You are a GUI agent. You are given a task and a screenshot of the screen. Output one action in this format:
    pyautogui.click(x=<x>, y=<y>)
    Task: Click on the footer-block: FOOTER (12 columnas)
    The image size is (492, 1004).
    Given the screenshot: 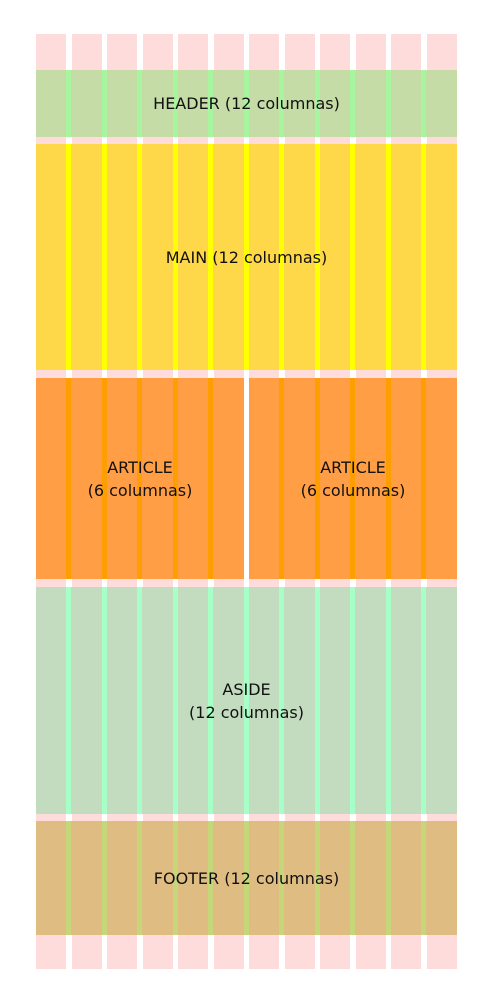 What is the action you would take?
    pyautogui.click(x=246, y=878)
    